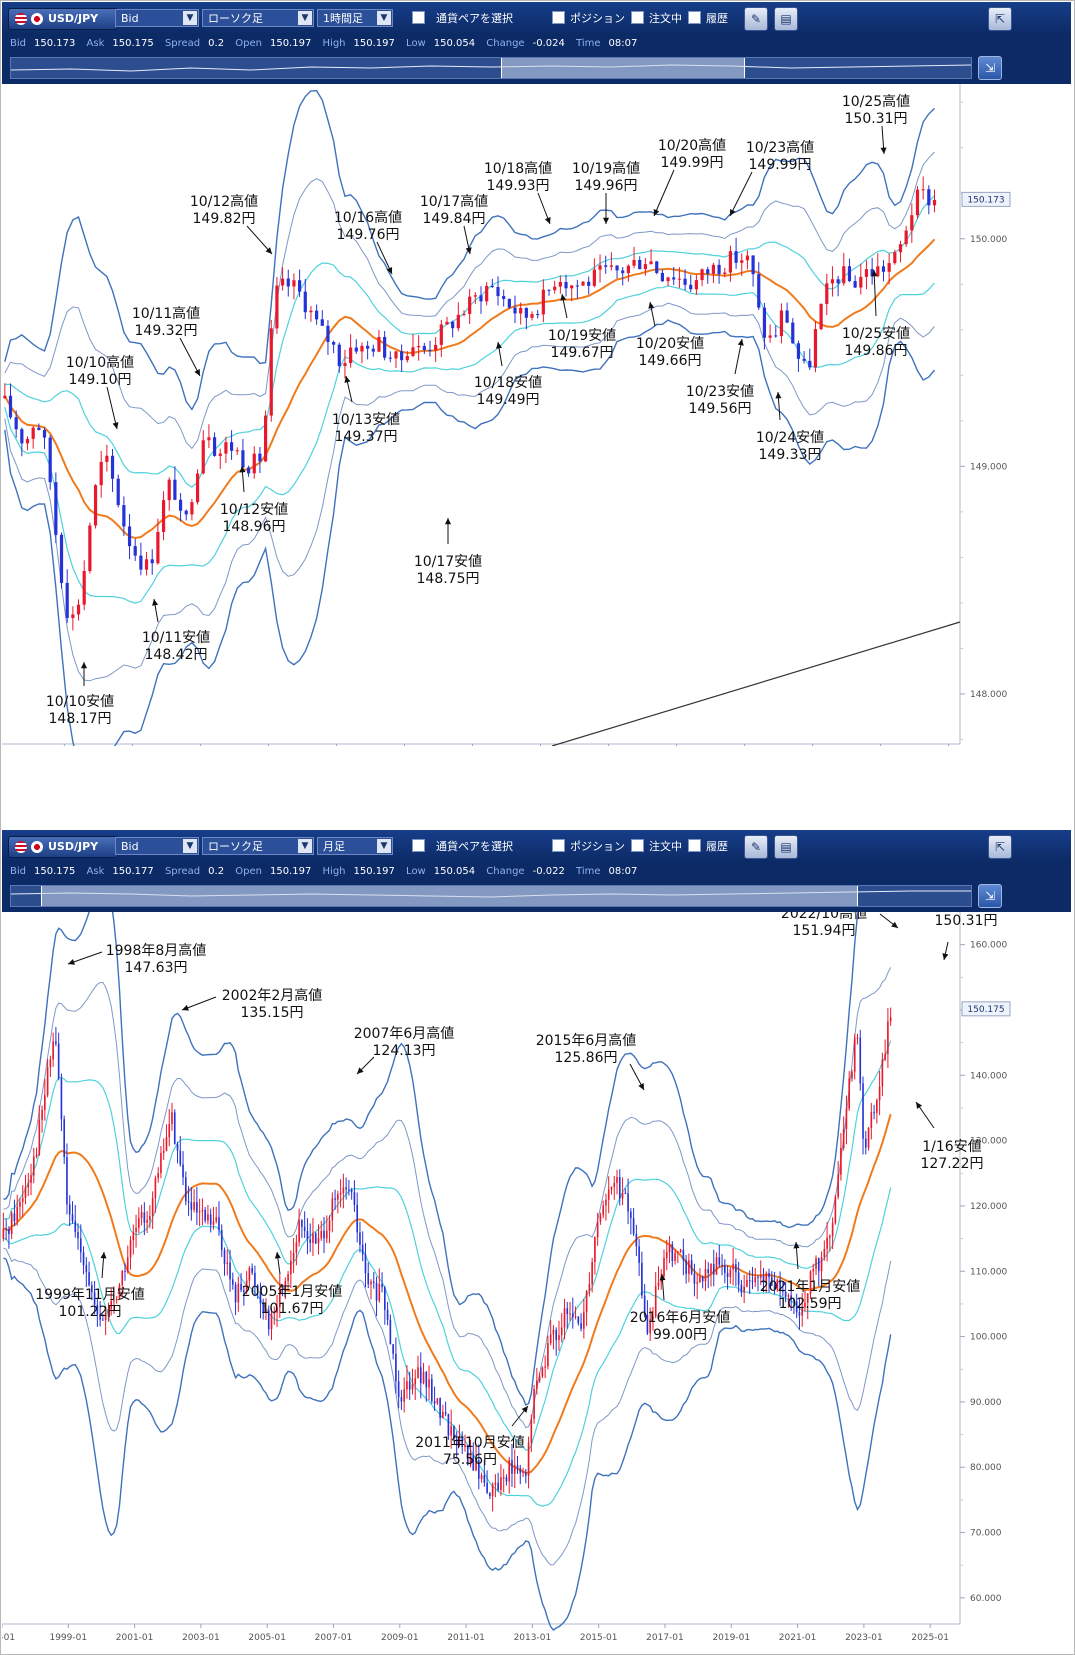 The height and width of the screenshot is (1655, 1075). Describe the element at coordinates (37, 847) in the screenshot. I see `japan-flag-icon` at that location.